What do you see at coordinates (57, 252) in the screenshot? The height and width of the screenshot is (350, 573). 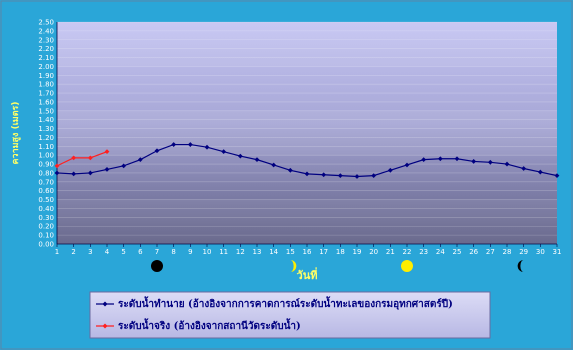 I see `x-tick-label: 1` at bounding box center [57, 252].